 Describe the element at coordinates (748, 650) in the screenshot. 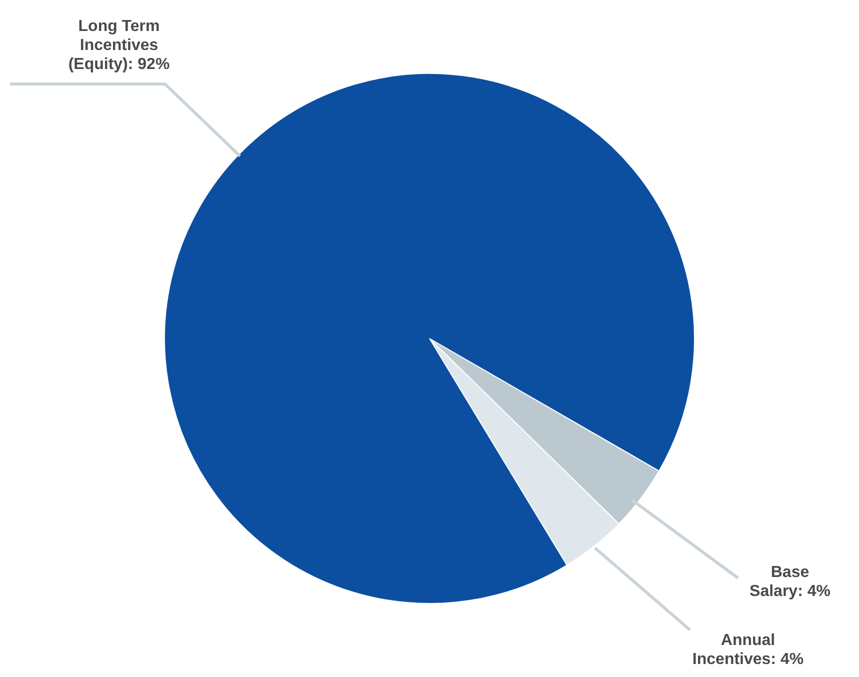

I see `slice-label: Annual Incentives: 4%` at that location.